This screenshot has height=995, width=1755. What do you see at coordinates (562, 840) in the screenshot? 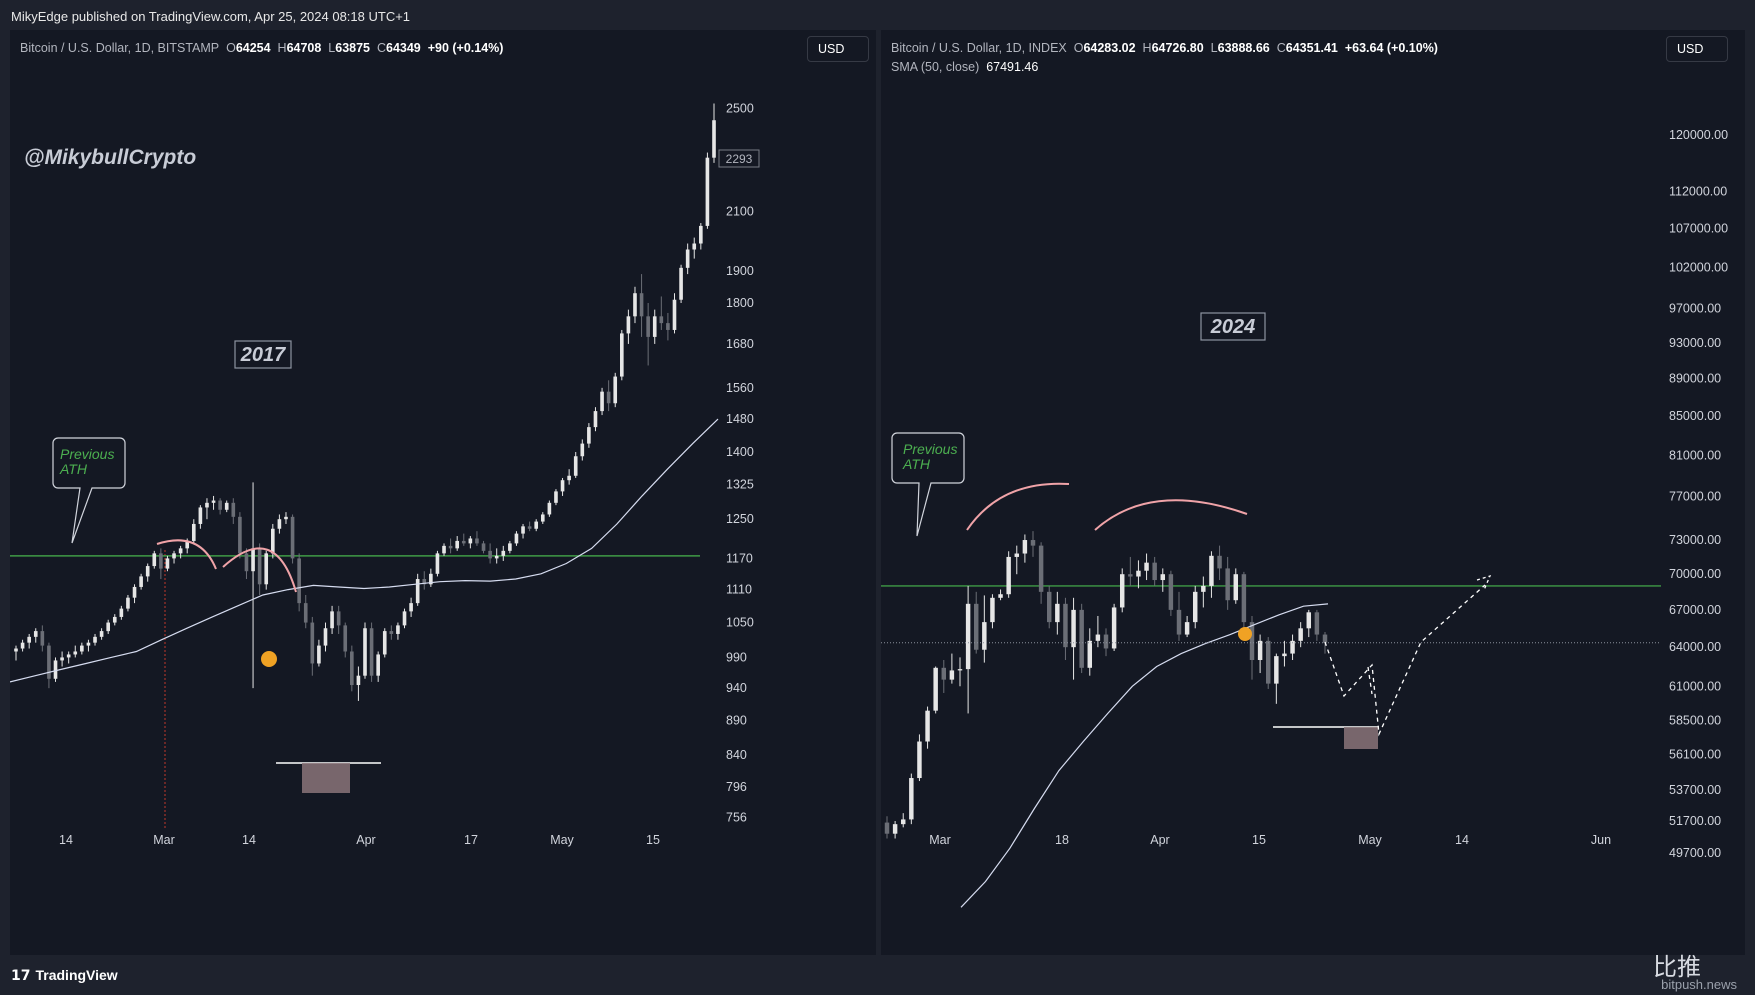
I see `x-tick-label: May` at bounding box center [562, 840].